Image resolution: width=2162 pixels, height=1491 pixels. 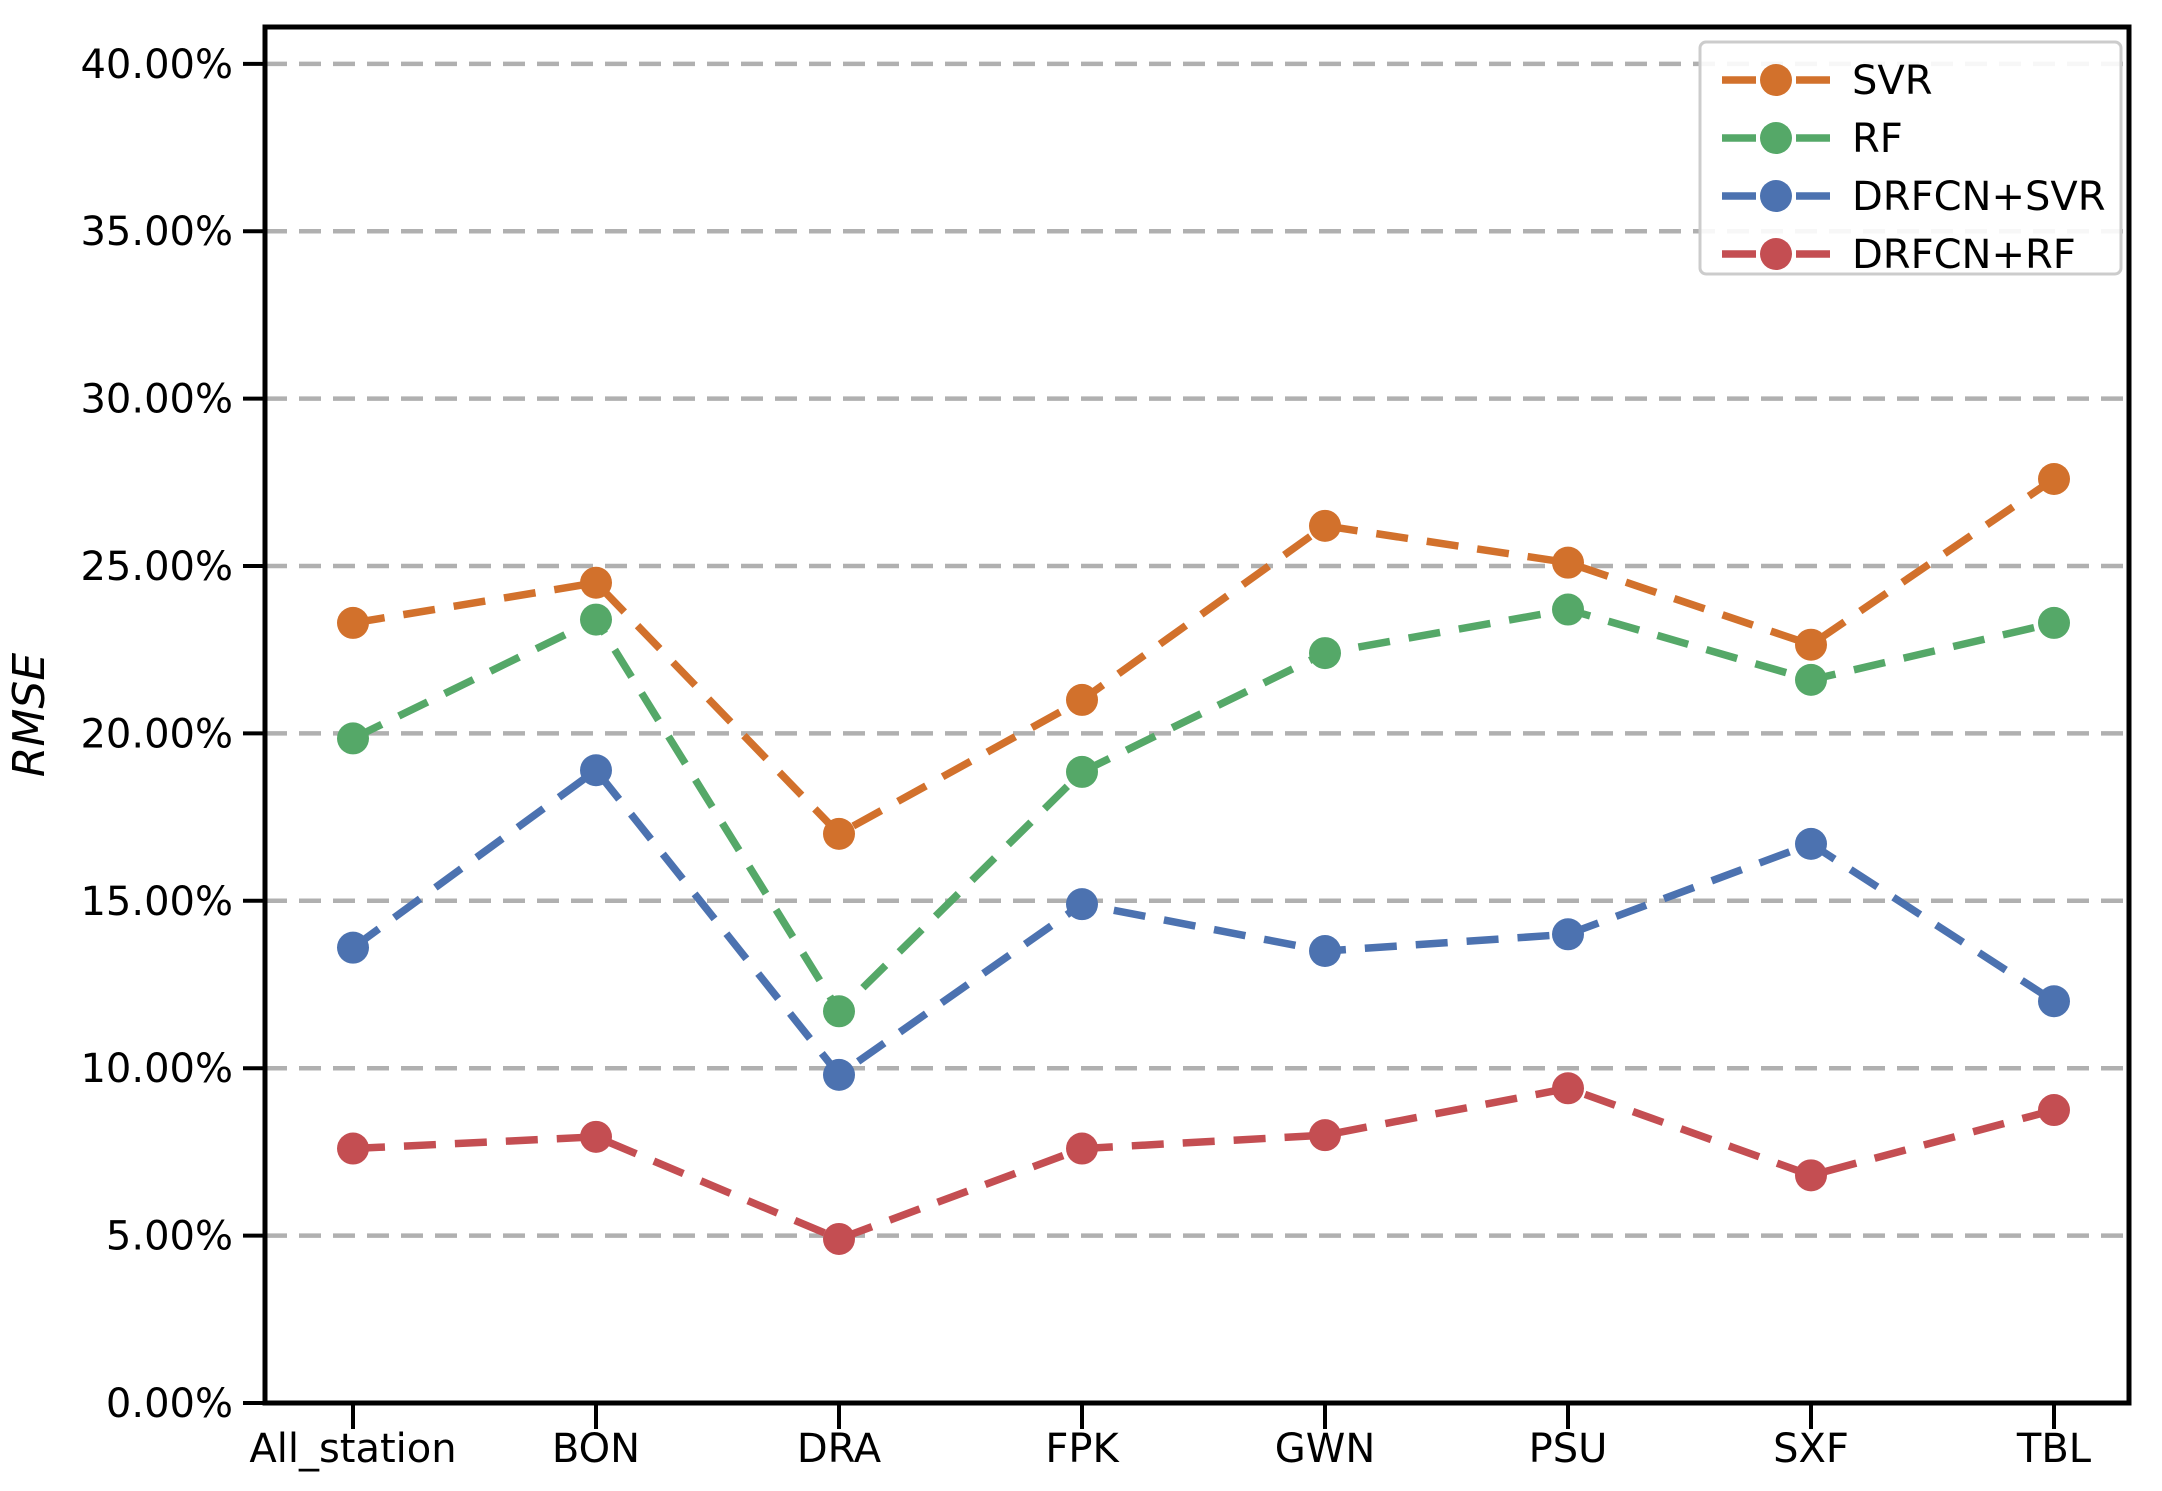 I want to click on legend-box, so click(x=1910, y=158).